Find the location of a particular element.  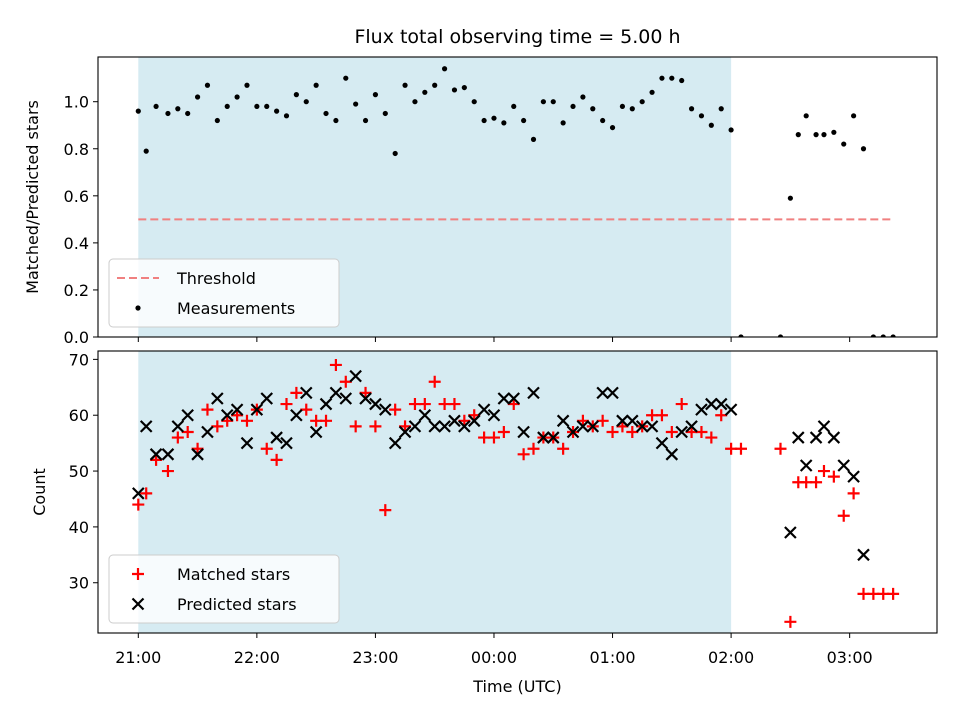

y-tick-label: 30 is located at coordinates (79, 583).